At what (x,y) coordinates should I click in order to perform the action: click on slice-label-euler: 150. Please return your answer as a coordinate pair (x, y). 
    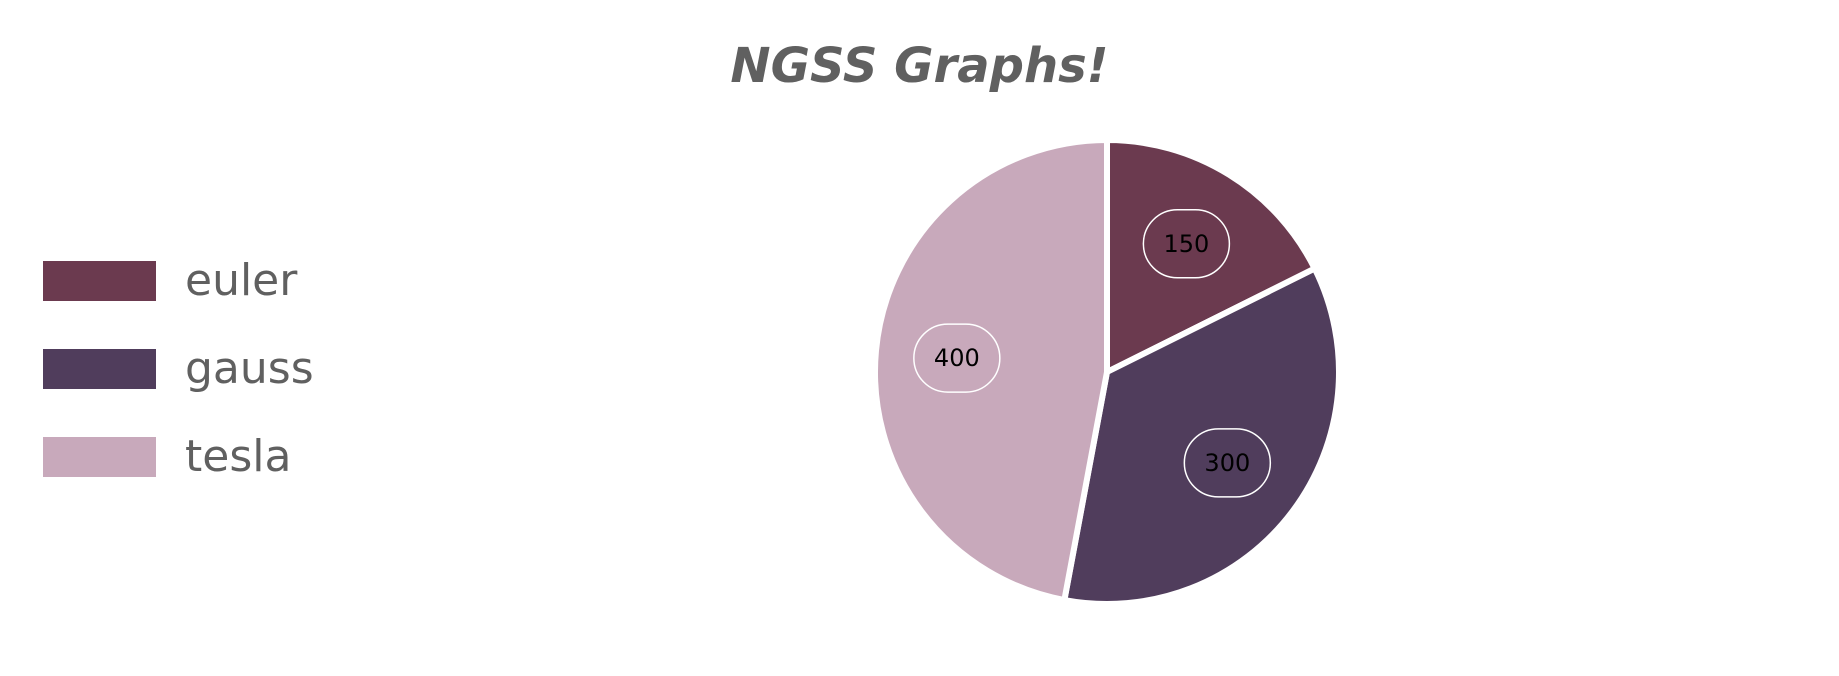
    Looking at the image, I should click on (1186, 244).